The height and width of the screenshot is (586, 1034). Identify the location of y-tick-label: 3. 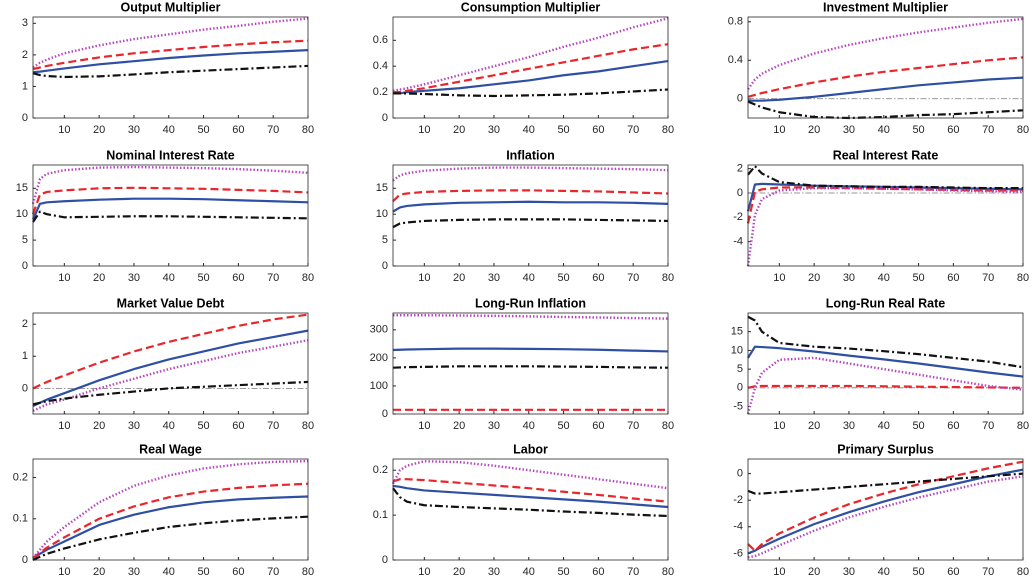
(25, 23).